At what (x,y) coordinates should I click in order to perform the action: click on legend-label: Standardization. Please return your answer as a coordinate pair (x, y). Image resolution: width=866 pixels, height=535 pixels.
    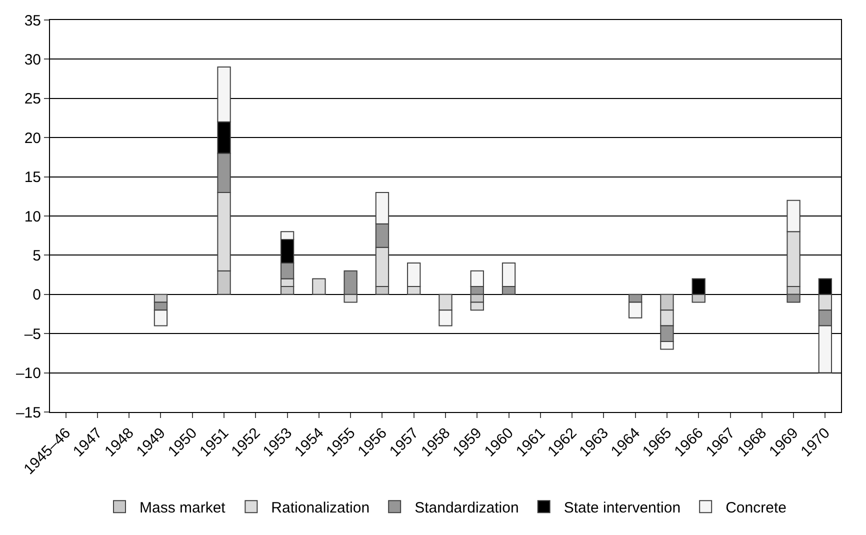
    Looking at the image, I should click on (466, 508).